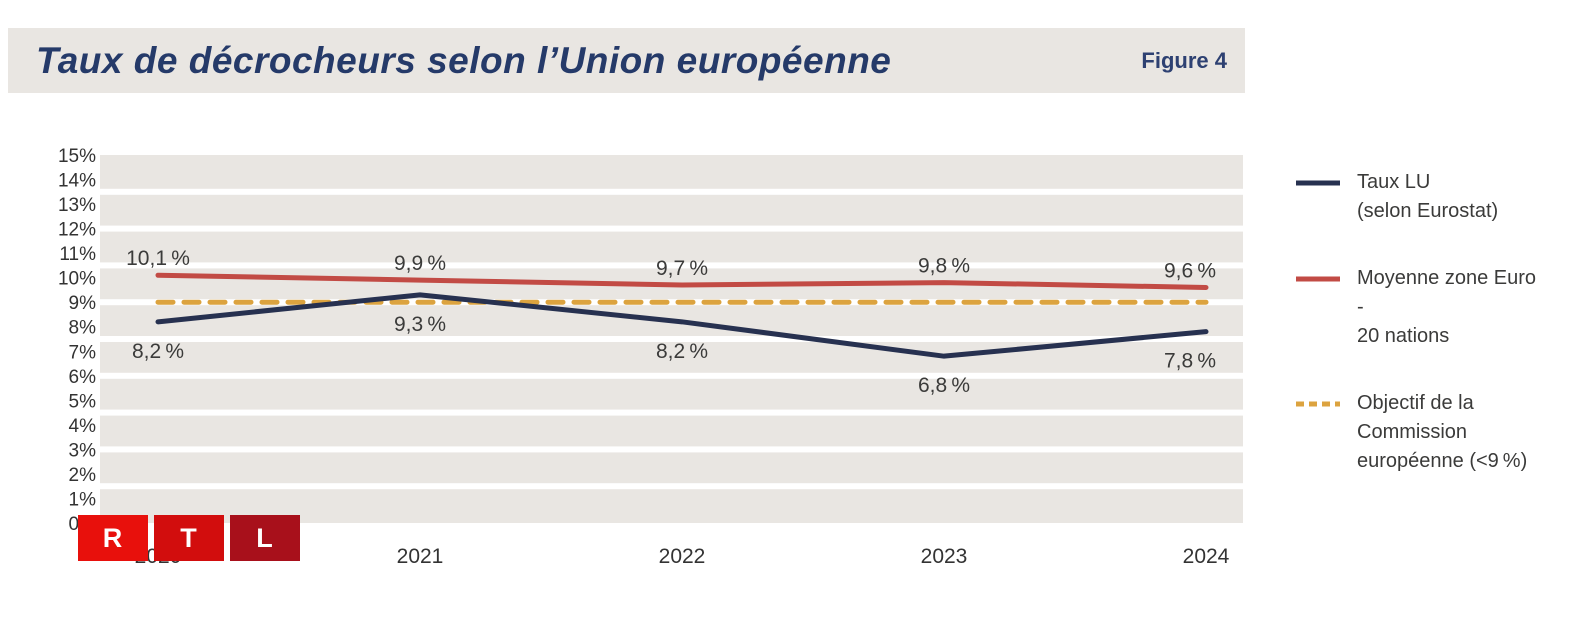  I want to click on x-tick-label: 2023, so click(944, 556).